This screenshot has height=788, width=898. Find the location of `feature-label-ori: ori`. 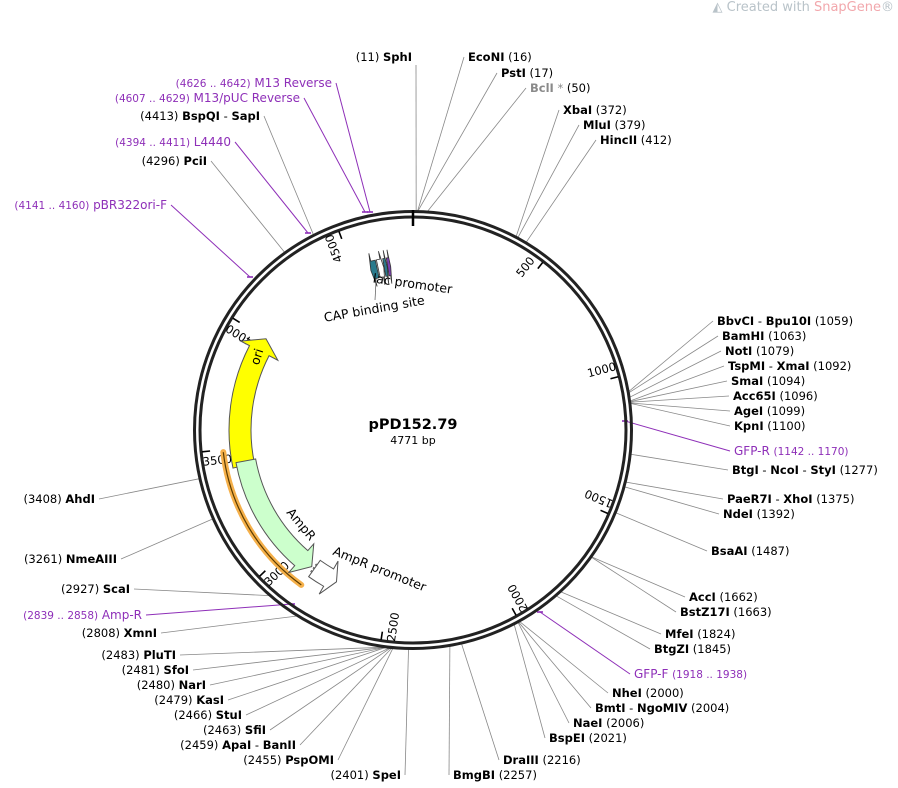

feature-label-ori: ori is located at coordinates (256, 357).